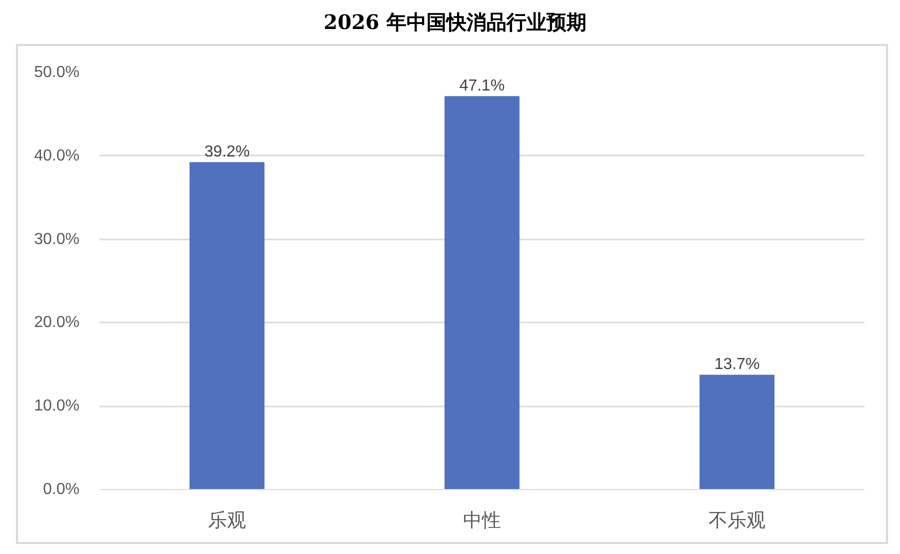 The image size is (900, 554). What do you see at coordinates (455, 22) in the screenshot?
I see `chart-title: 2026 年中国快消品行业预期` at bounding box center [455, 22].